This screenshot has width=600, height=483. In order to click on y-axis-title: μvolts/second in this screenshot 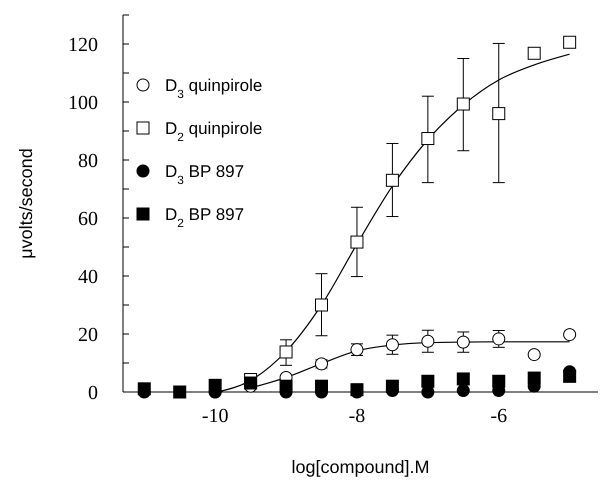, I will do `click(26, 203)`.